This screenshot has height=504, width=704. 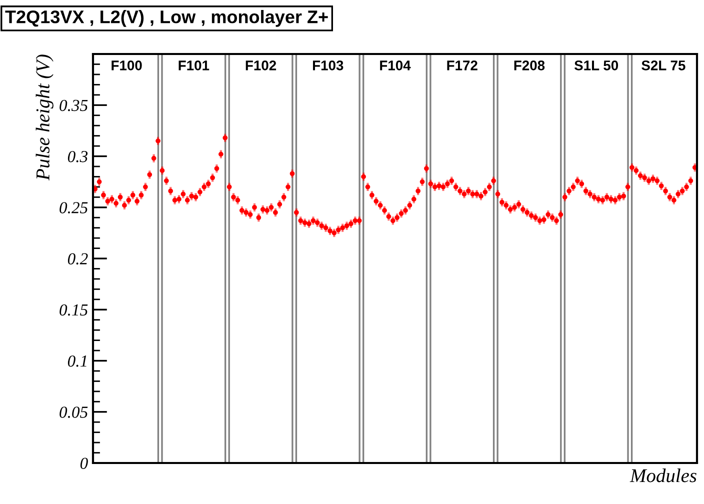 What do you see at coordinates (127, 65) in the screenshot?
I see `annotation: F100` at bounding box center [127, 65].